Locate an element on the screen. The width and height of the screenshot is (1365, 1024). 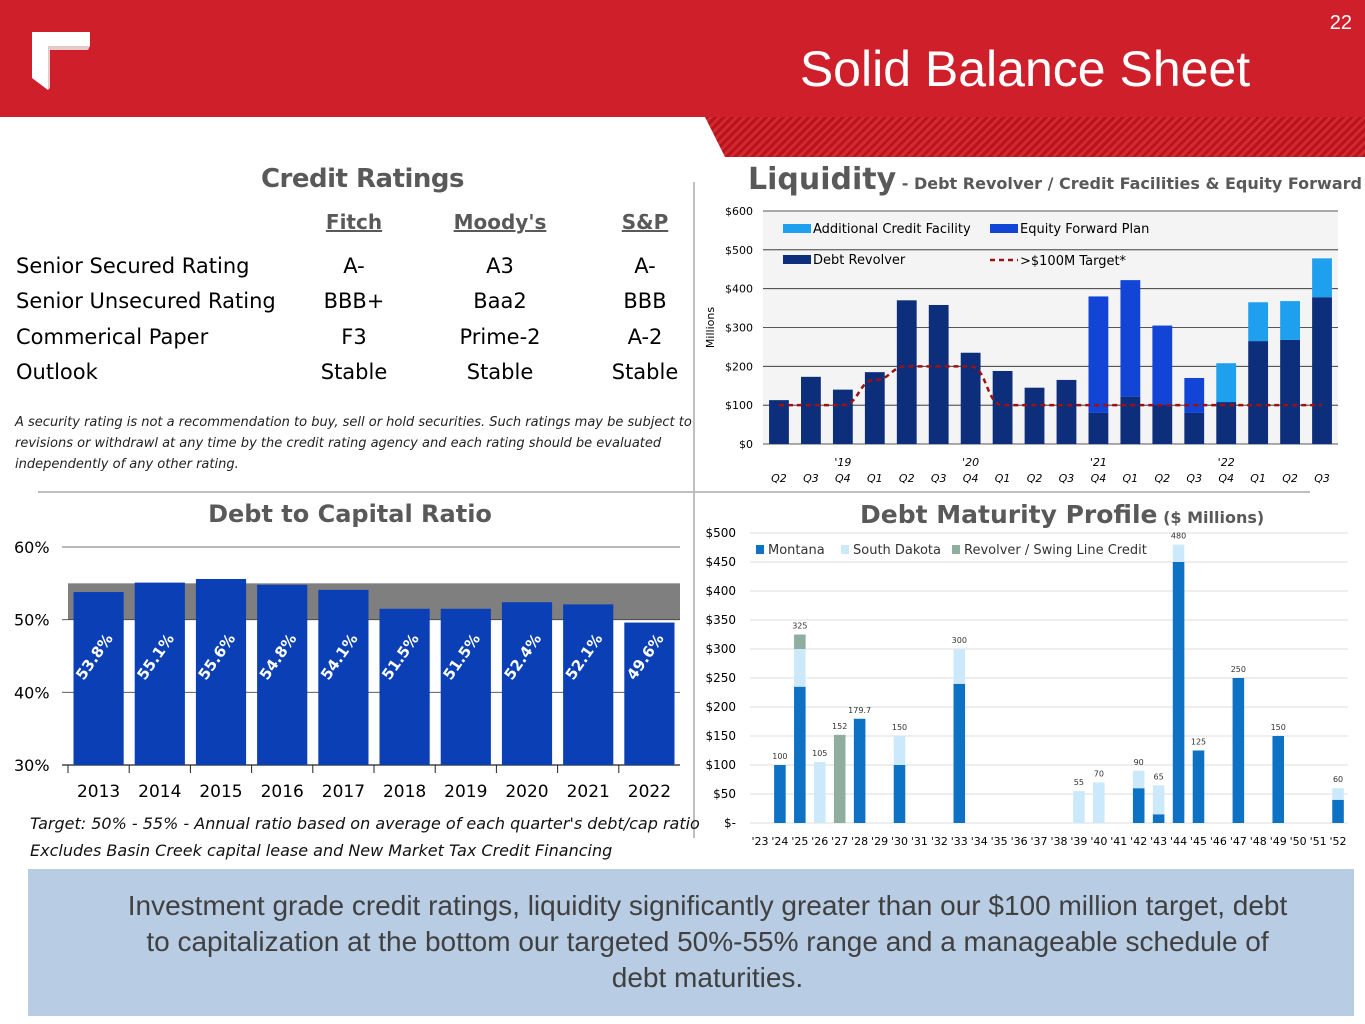
debt-maturity-x-tick: '31 is located at coordinates (919, 841).